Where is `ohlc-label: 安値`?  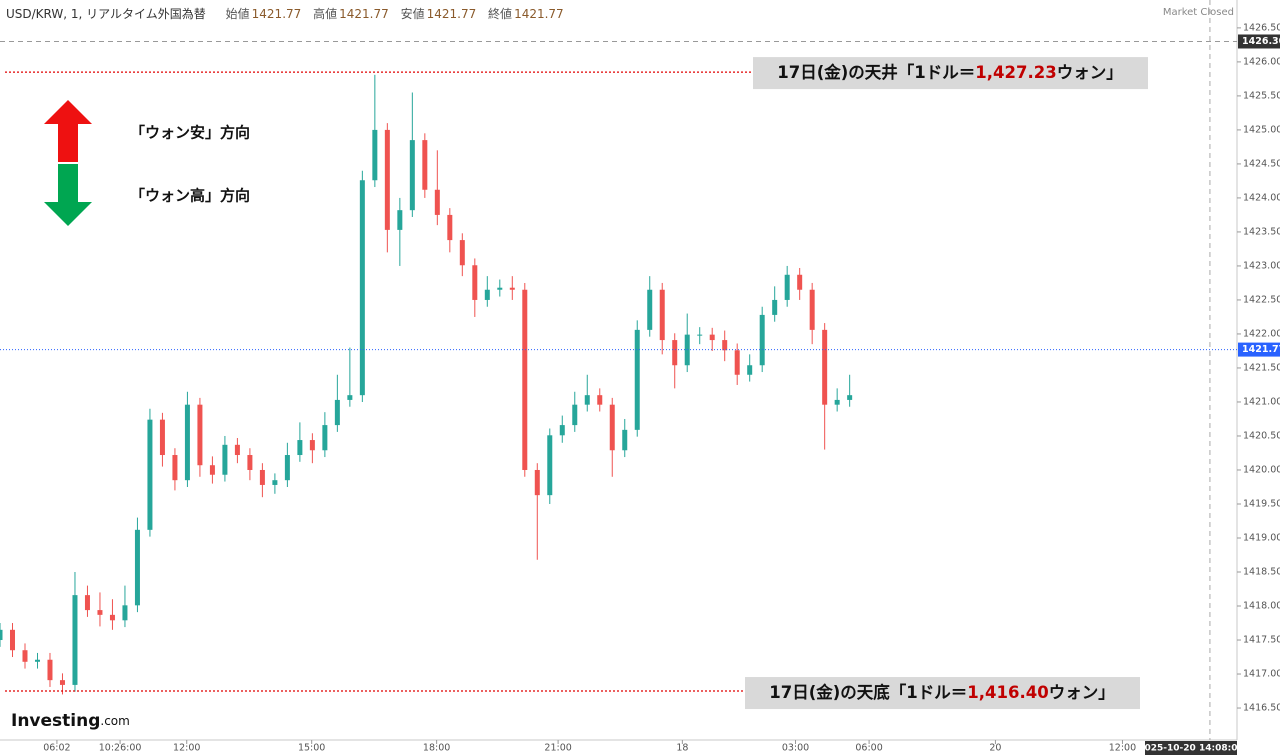 ohlc-label: 安値 is located at coordinates (412, 14).